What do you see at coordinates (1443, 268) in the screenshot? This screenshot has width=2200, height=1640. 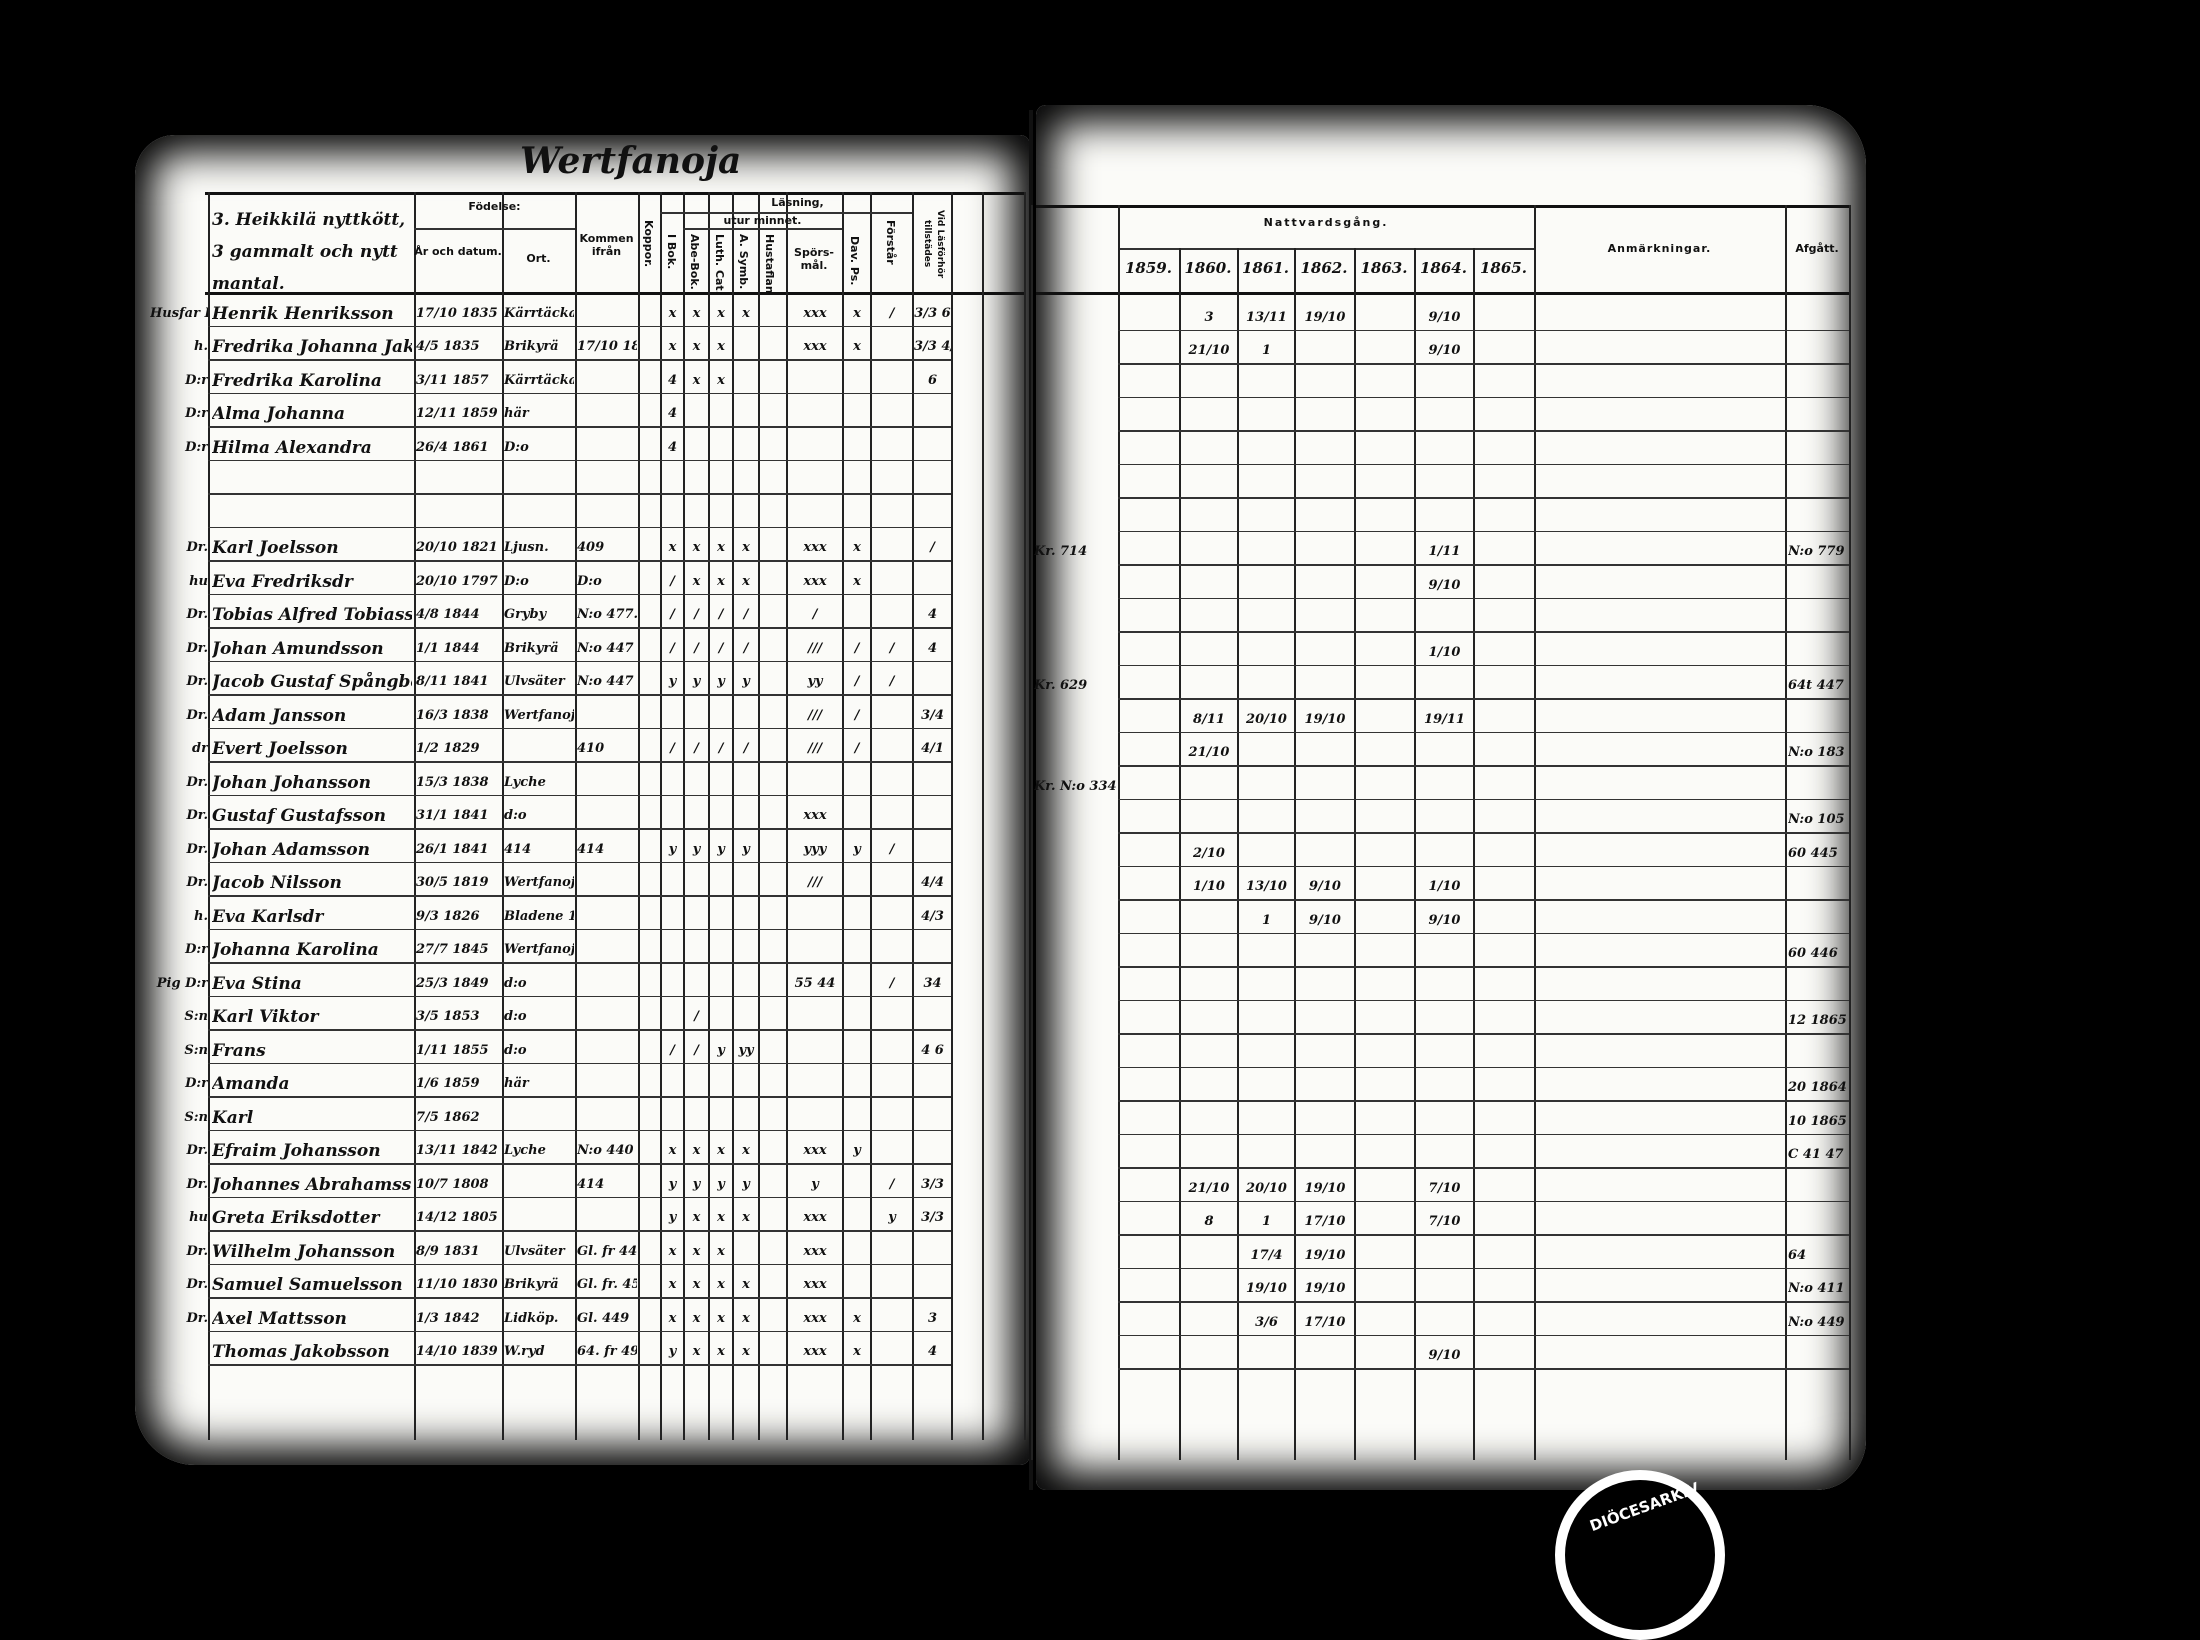 I see `header-year: 1864.` at bounding box center [1443, 268].